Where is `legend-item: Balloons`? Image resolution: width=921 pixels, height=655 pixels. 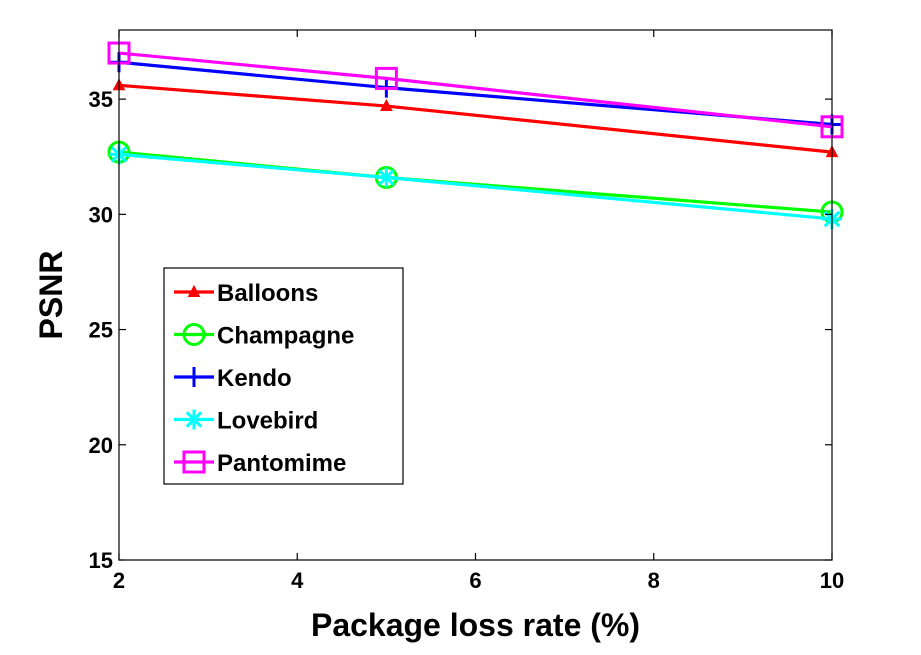 legend-item: Balloons is located at coordinates (246, 293).